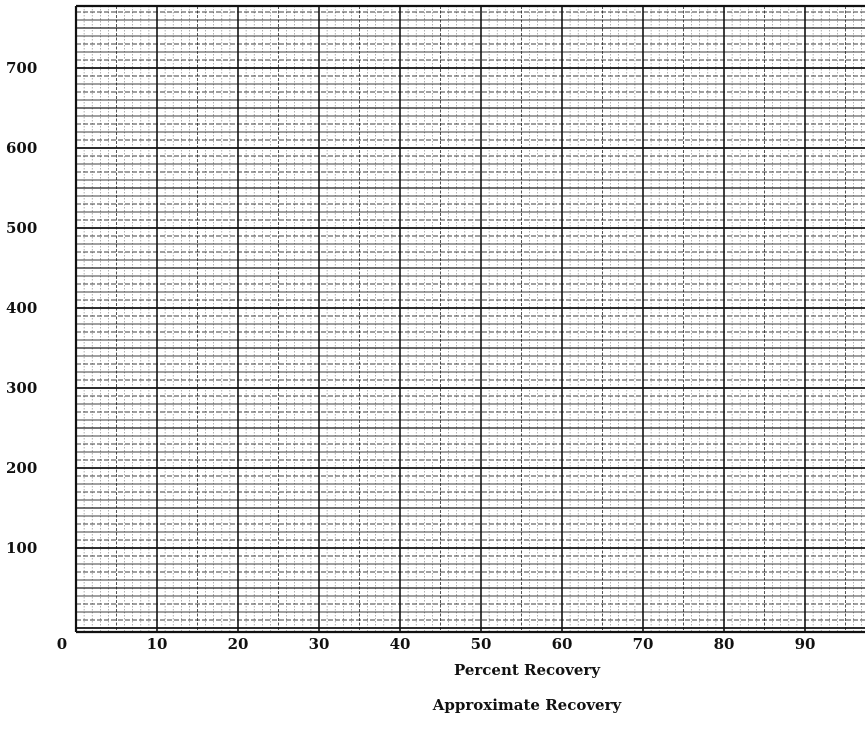 The width and height of the screenshot is (865, 743). What do you see at coordinates (527, 670) in the screenshot?
I see `x-axis-title: Percent Recovery` at bounding box center [527, 670].